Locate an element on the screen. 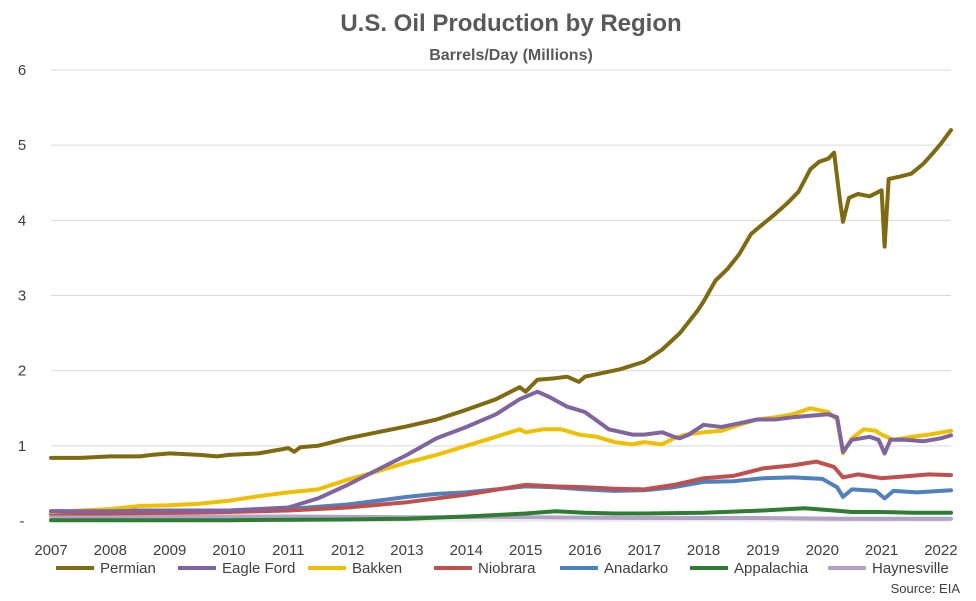 This screenshot has height=601, width=976. legend-label: Niobrara is located at coordinates (507, 568).